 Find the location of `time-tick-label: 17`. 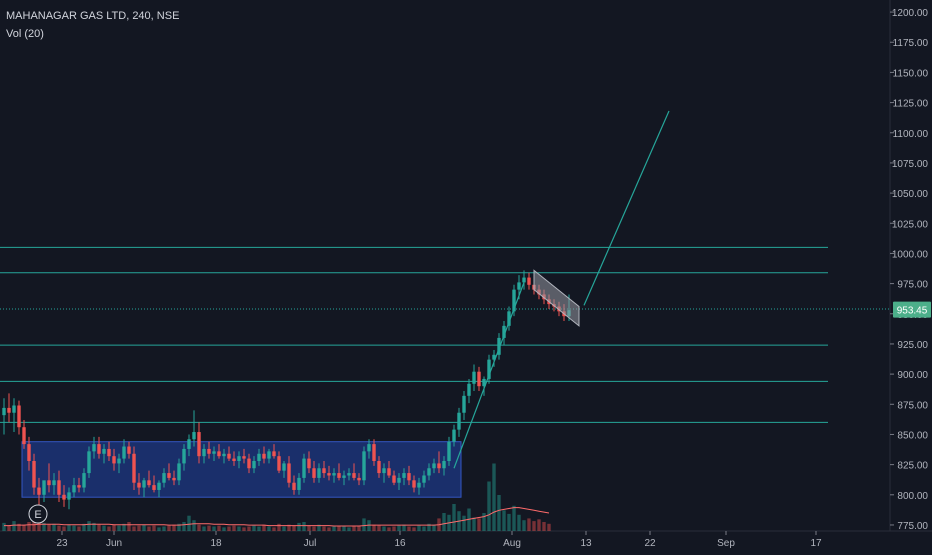

time-tick-label: 17 is located at coordinates (816, 543).